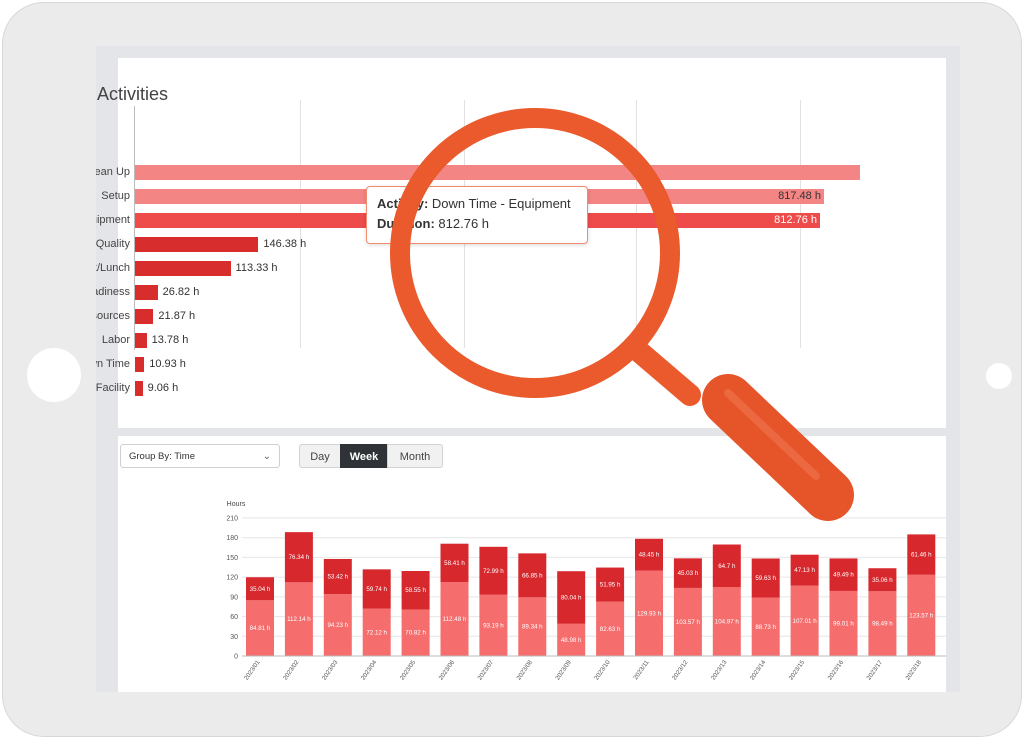  What do you see at coordinates (163, 388) in the screenshot?
I see `activity-value-label: 9.06 h` at bounding box center [163, 388].